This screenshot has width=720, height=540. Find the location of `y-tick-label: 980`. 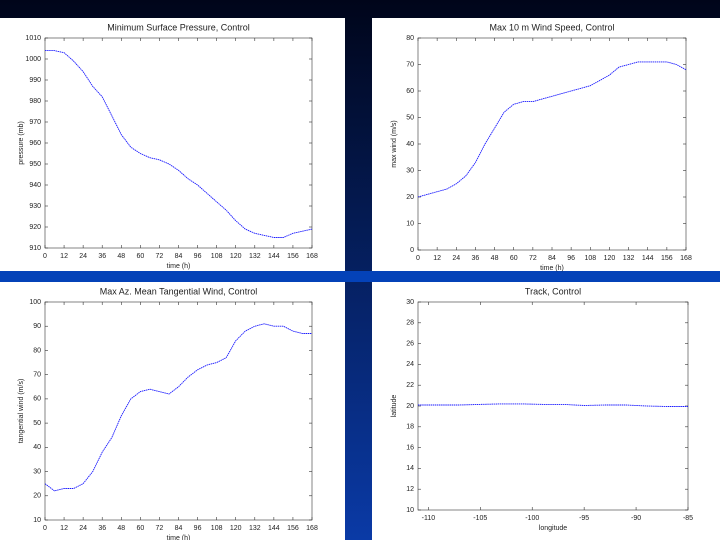

y-tick-label: 980 is located at coordinates (35, 101).